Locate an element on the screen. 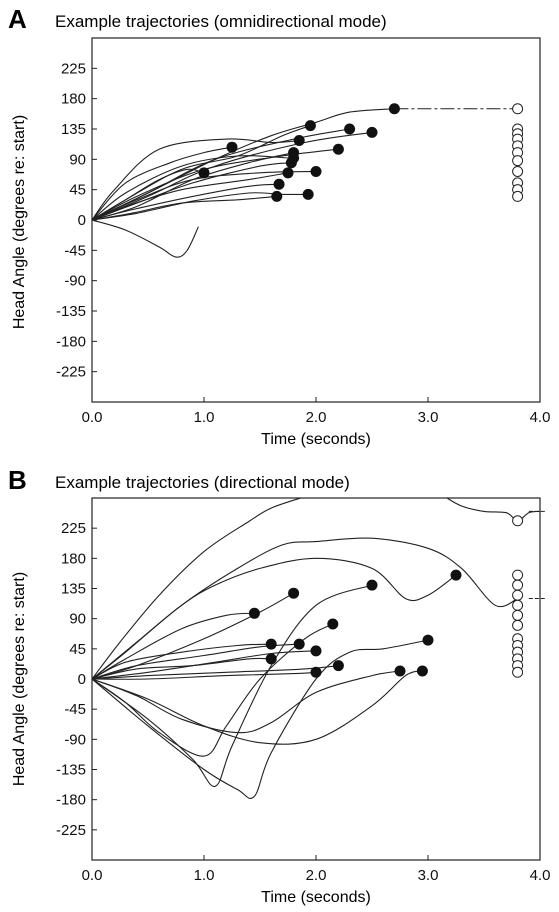  panel-b-ytick-label: 135 is located at coordinates (73, 589).